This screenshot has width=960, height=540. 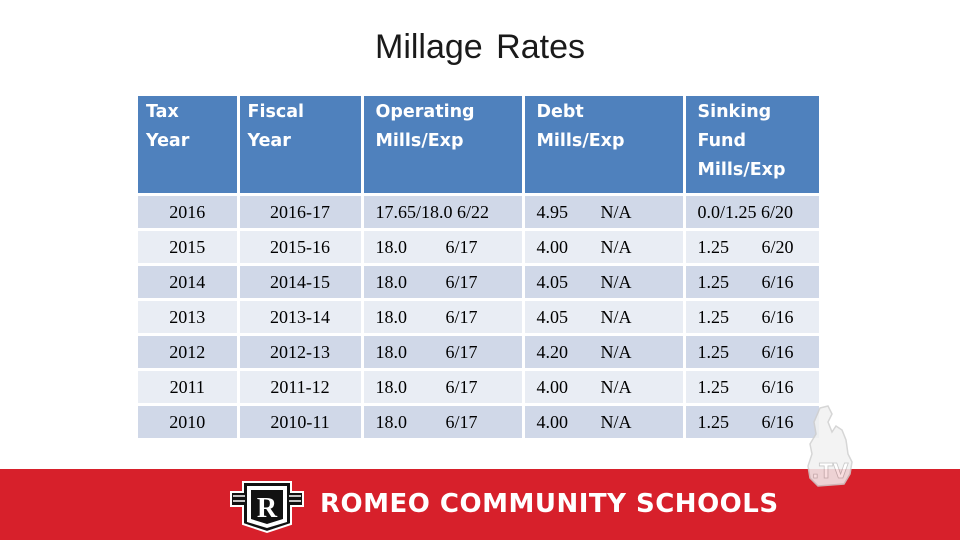 I want to click on fiscal-year-value: 2013-14, so click(x=300, y=317).